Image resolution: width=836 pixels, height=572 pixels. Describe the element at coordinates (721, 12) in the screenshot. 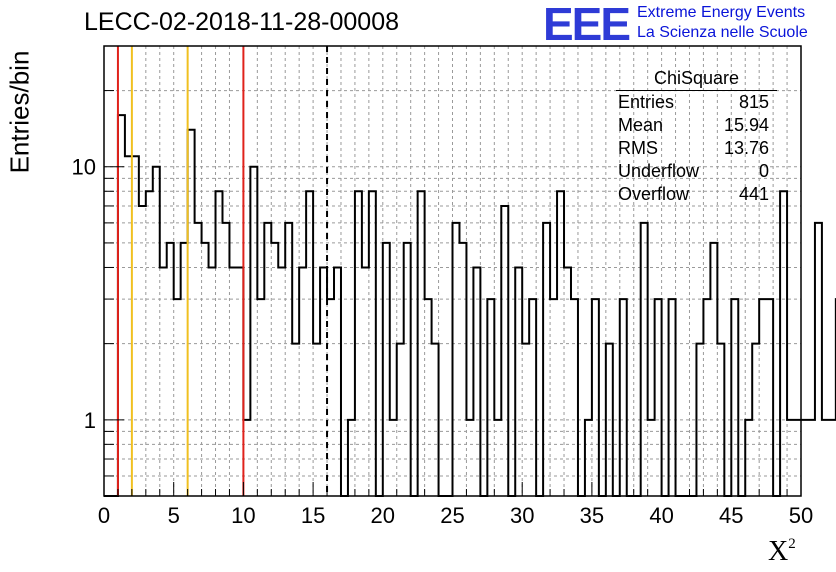

I see `logo-caption-line1: Extreme Energy Events` at that location.